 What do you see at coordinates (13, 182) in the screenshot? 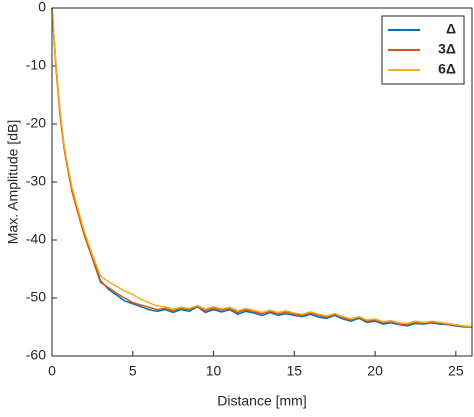
I see `y-axis-label: Max. Amplitude [dB]` at bounding box center [13, 182].